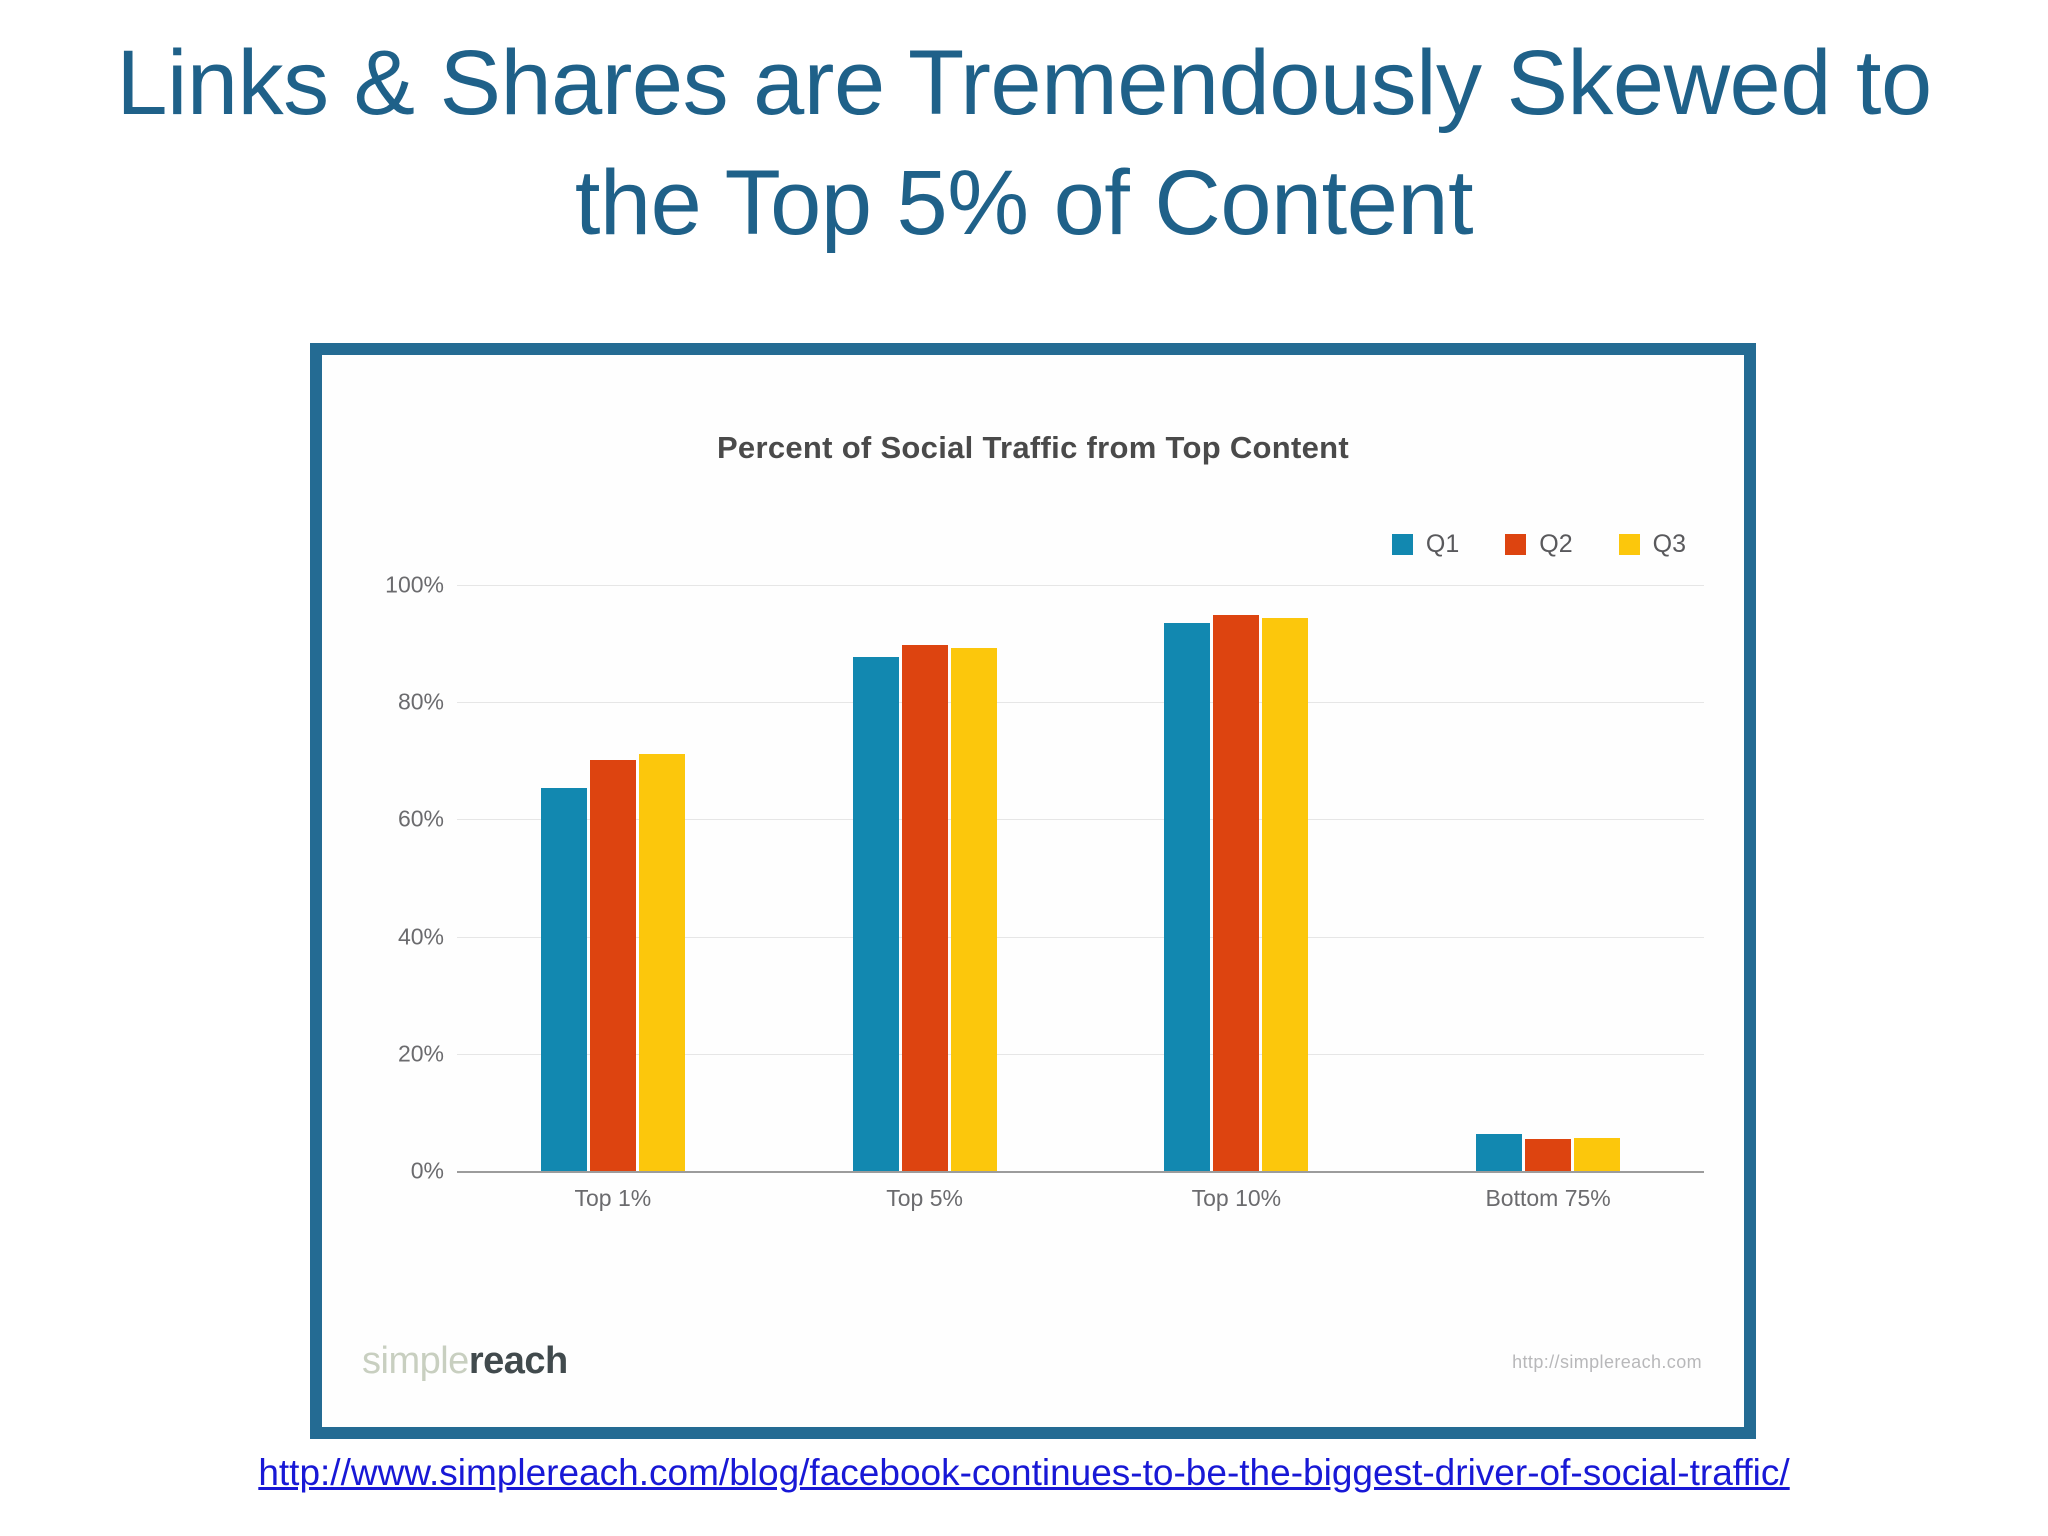 The image size is (2048, 1536). Describe the element at coordinates (1080, 1194) in the screenshot. I see `x-axis: Top 1% Top 5% Top 10% Bottom 75%` at that location.